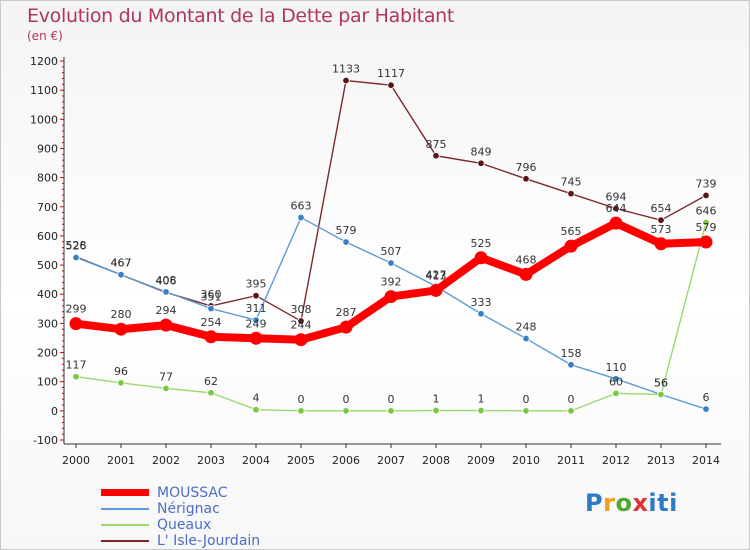 The height and width of the screenshot is (550, 750). Describe the element at coordinates (209, 541) in the screenshot. I see `legend-label-isle-jourdain: L' Isle-Jourdain` at that location.